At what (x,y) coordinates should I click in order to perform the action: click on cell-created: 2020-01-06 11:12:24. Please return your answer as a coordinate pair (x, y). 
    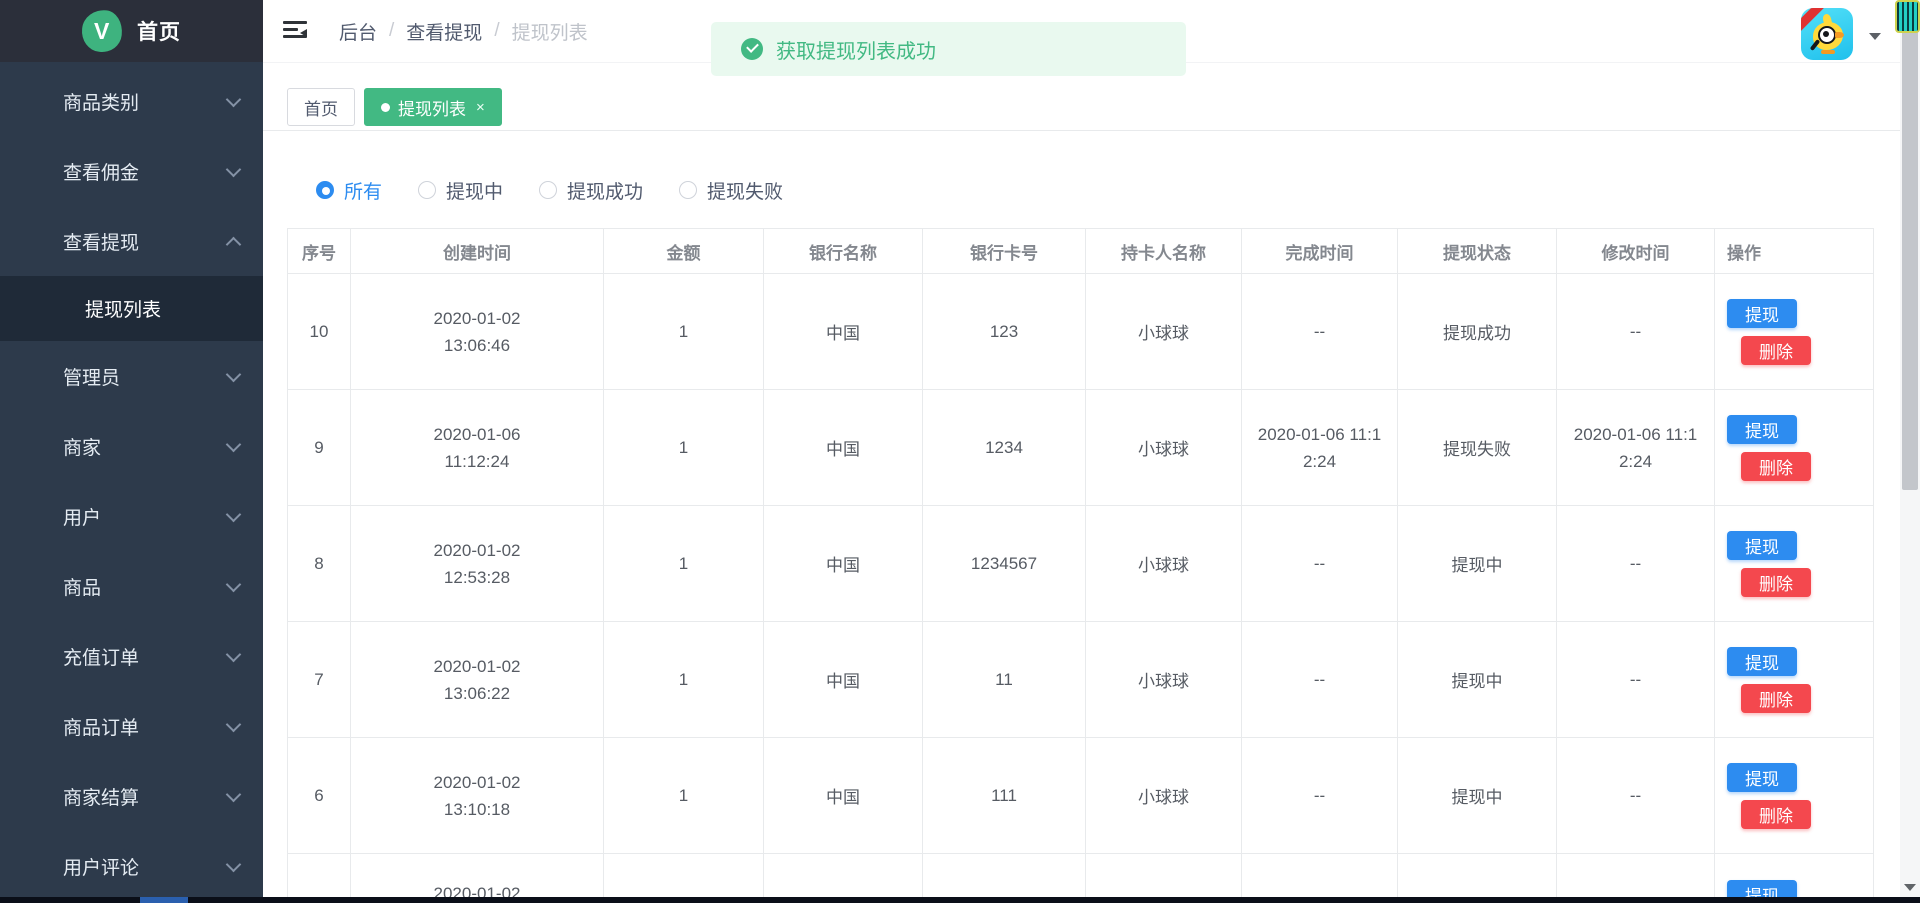
    Looking at the image, I should click on (477, 448).